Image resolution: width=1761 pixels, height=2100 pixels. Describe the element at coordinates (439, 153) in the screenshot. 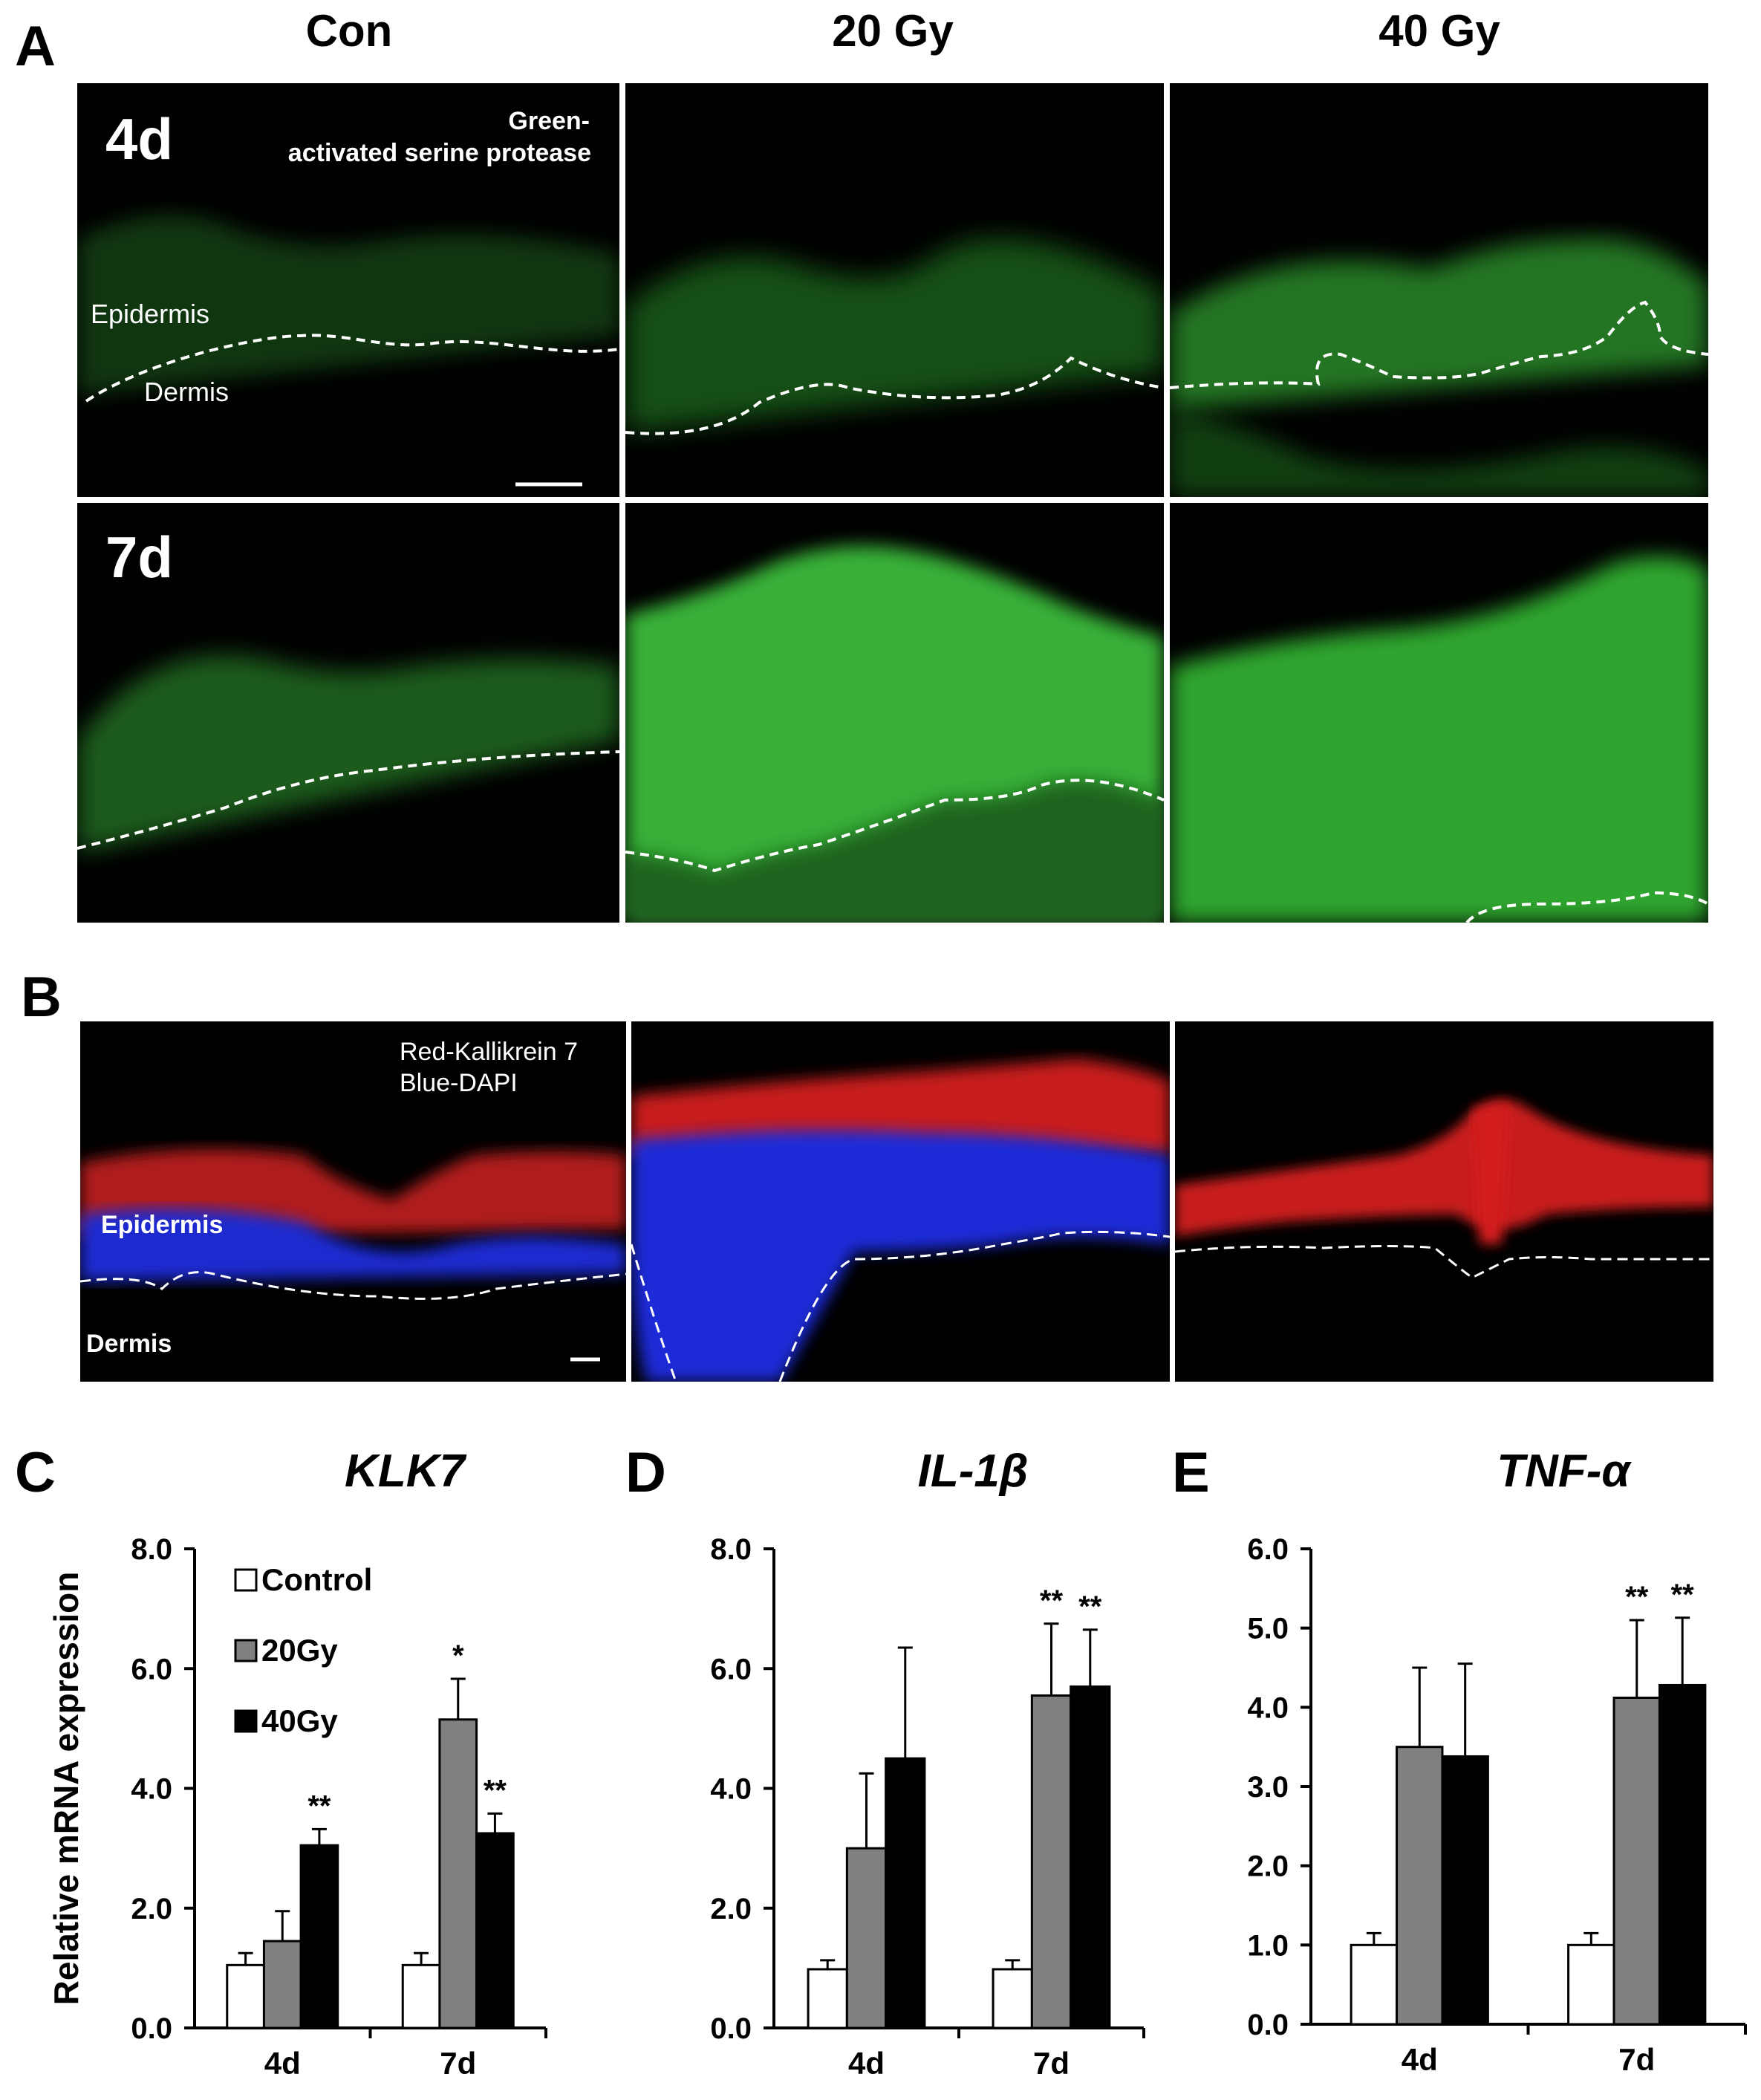

I see `stain-label-green-line2: activated serine protease` at that location.